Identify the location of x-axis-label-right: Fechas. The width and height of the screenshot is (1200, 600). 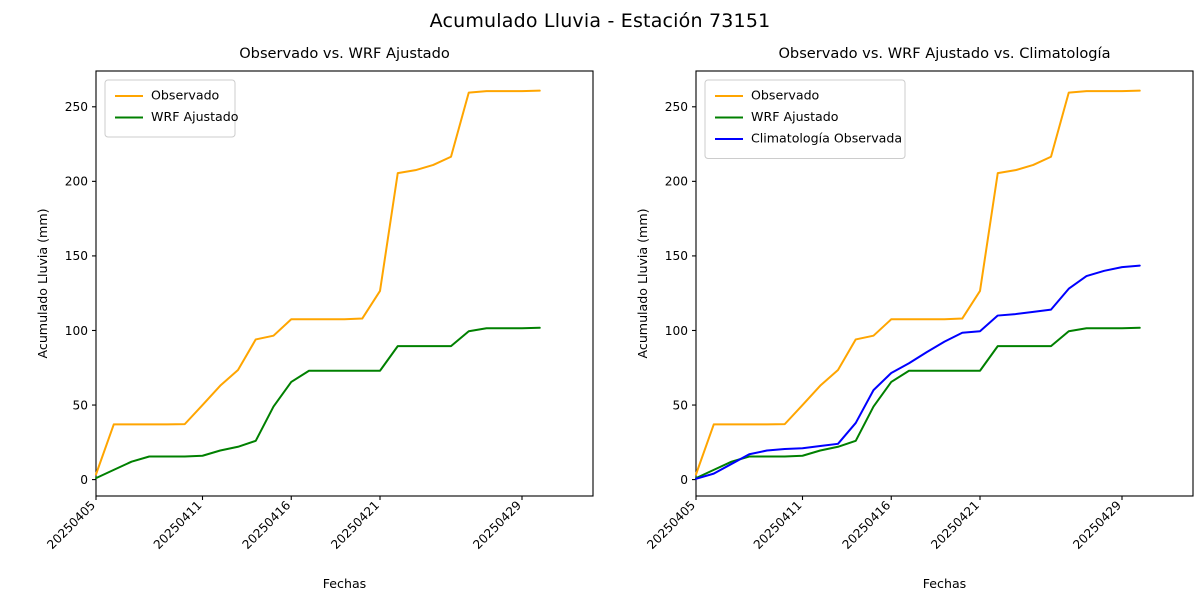
(945, 583).